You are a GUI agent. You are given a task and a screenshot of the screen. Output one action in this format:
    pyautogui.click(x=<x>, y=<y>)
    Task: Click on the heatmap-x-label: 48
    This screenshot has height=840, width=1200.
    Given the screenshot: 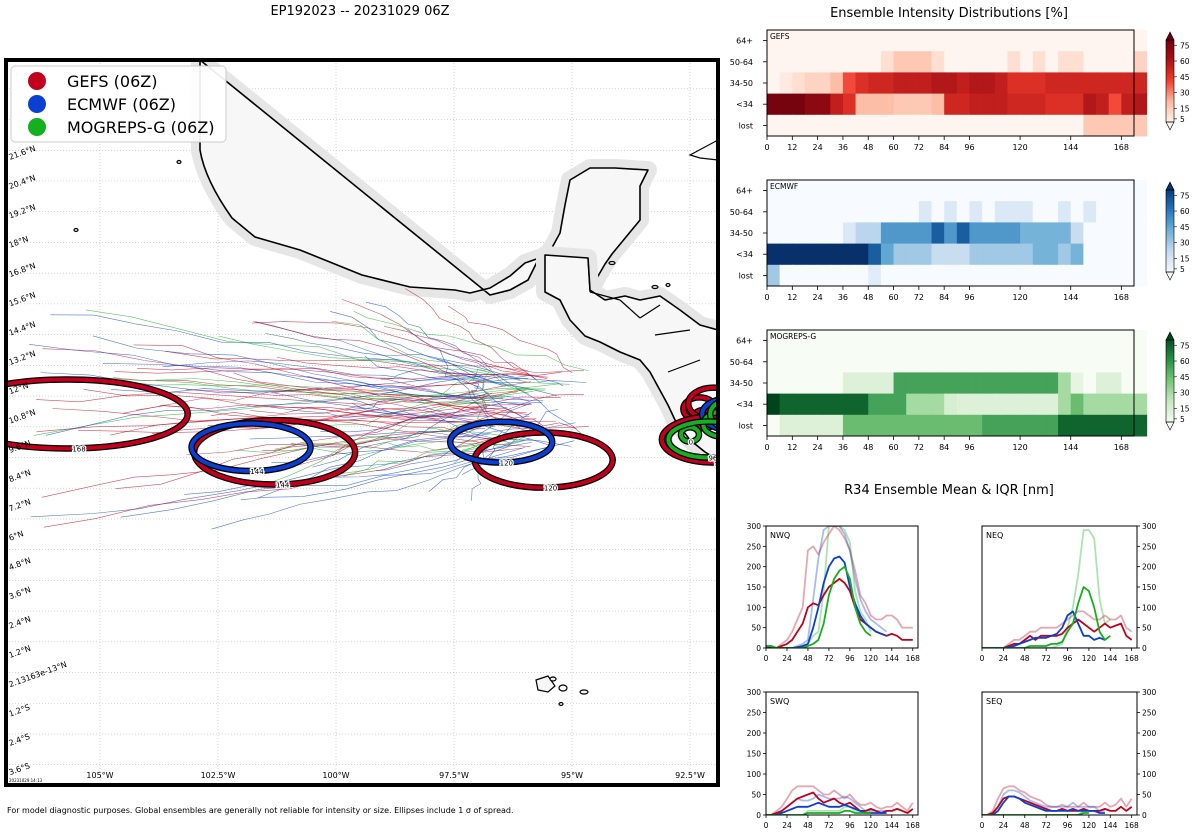 What is the action you would take?
    pyautogui.click(x=868, y=147)
    